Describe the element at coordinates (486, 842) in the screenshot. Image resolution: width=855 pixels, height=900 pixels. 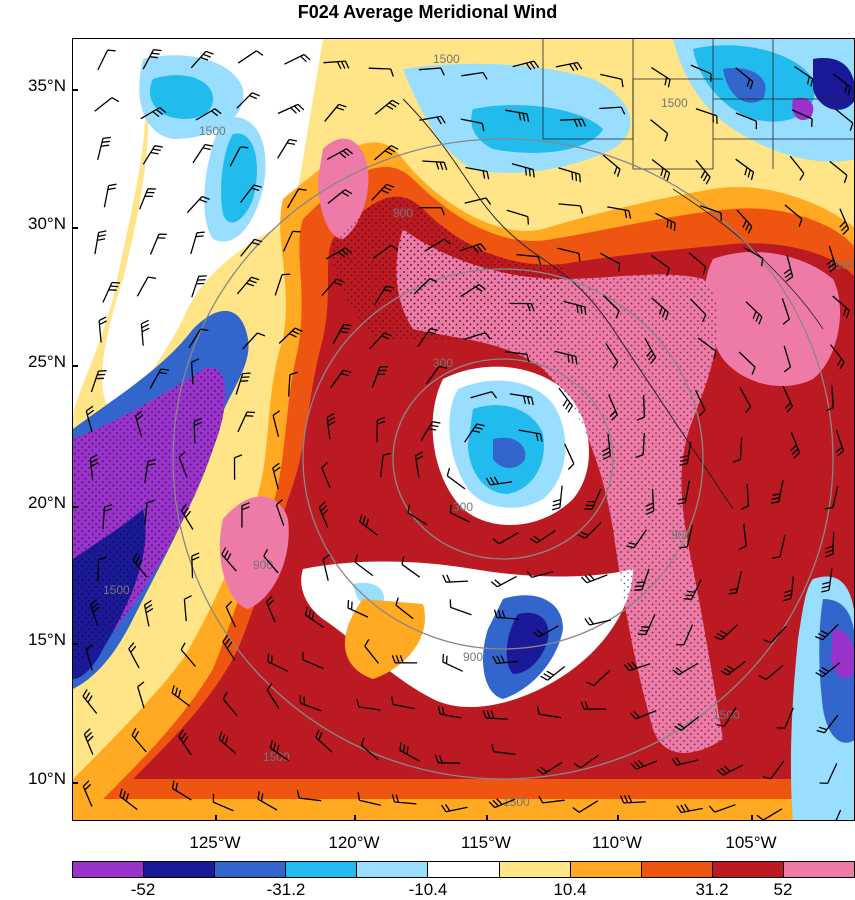
I see `lon-label-115w: 115°W` at that location.